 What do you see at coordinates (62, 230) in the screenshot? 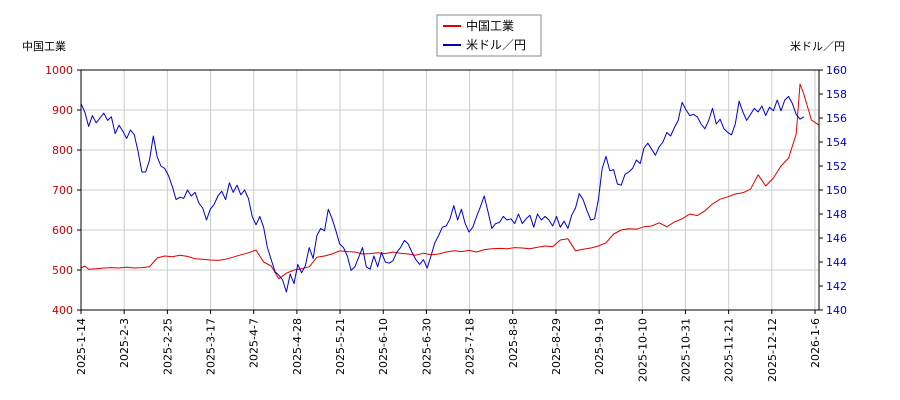
I see `left-tick-label: 600` at bounding box center [62, 230].